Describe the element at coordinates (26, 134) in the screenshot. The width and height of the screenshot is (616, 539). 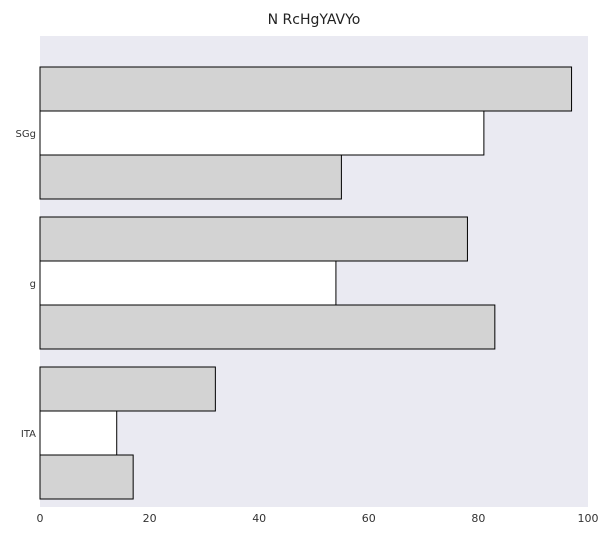
I see `category-label: SGg` at that location.